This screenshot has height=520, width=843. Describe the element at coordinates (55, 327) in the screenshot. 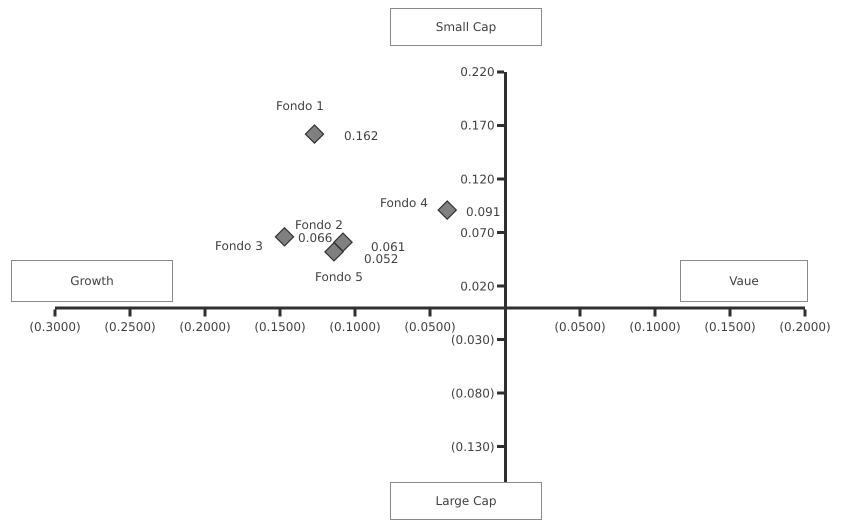

I see `x-tick-label: (0.3000)` at that location.